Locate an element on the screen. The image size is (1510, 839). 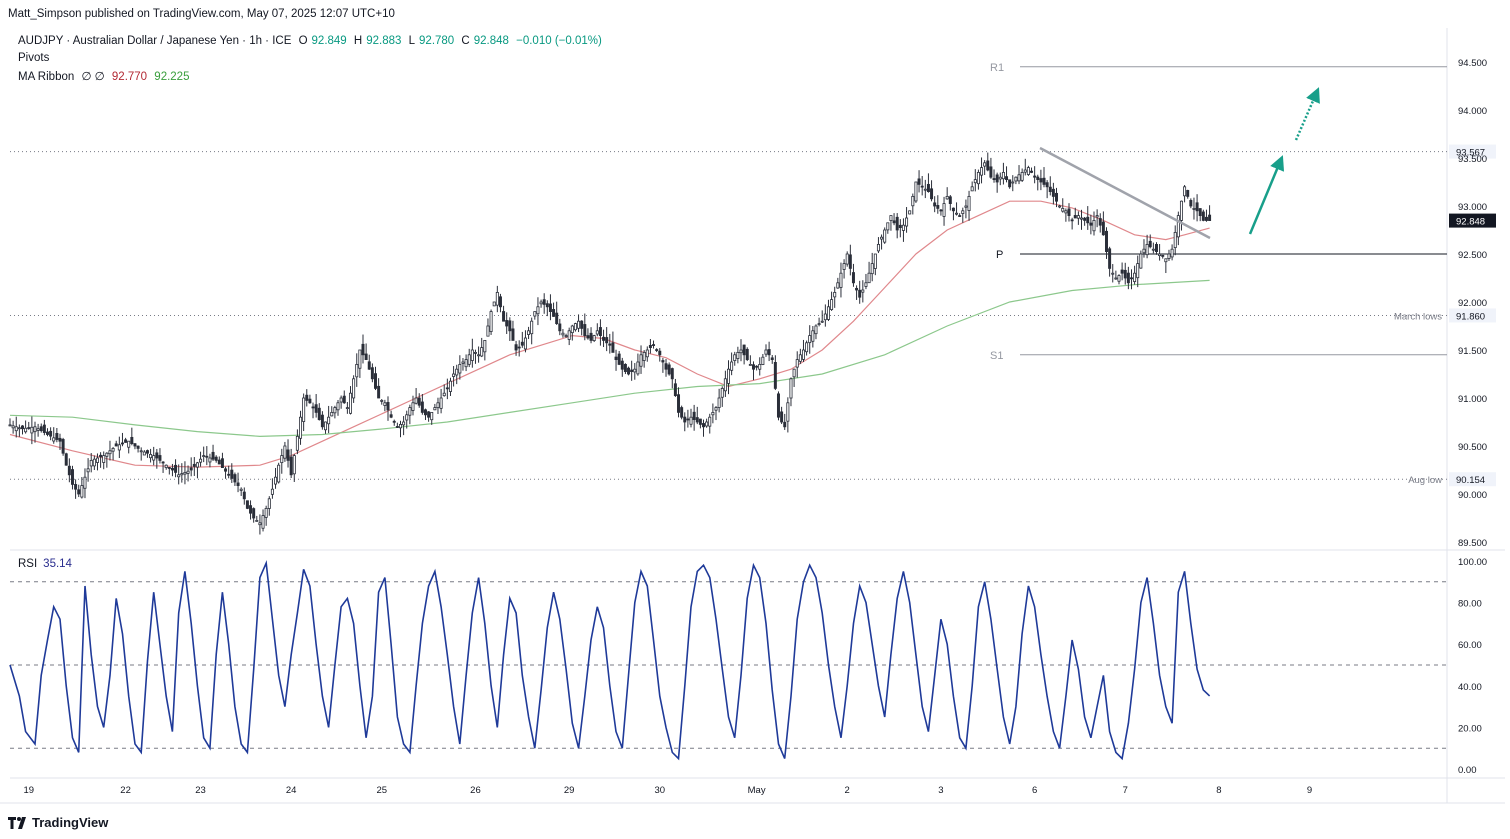
time-tick-label: 9 is located at coordinates (1309, 790).